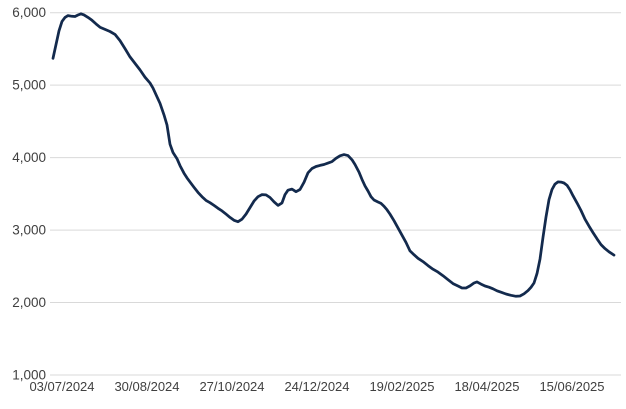 Image resolution: width=626 pixels, height=409 pixels. Describe the element at coordinates (29, 302) in the screenshot. I see `y-axis-tick-label: 2,000` at that location.